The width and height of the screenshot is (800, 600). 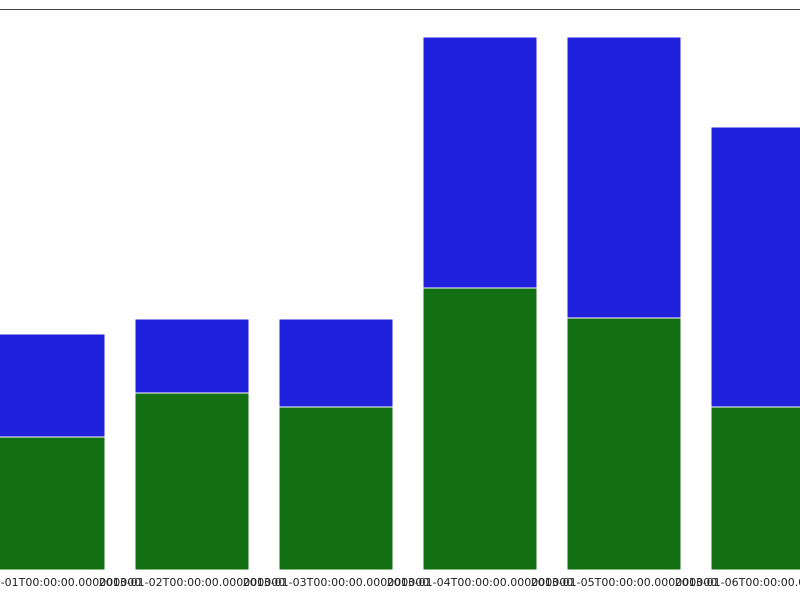 What do you see at coordinates (624, 582) in the screenshot?
I see `x-tick-label: 2013-01-05T00:00:00.000000000` at bounding box center [624, 582].